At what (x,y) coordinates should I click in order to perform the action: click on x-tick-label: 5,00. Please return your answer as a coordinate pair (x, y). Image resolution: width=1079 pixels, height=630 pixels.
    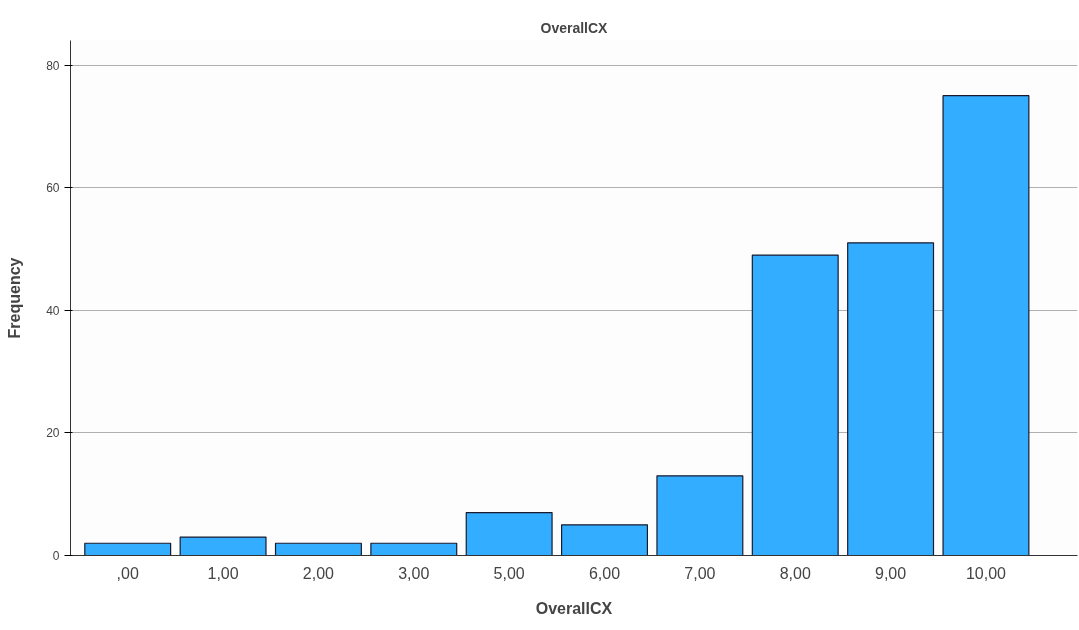
    Looking at the image, I should click on (509, 573).